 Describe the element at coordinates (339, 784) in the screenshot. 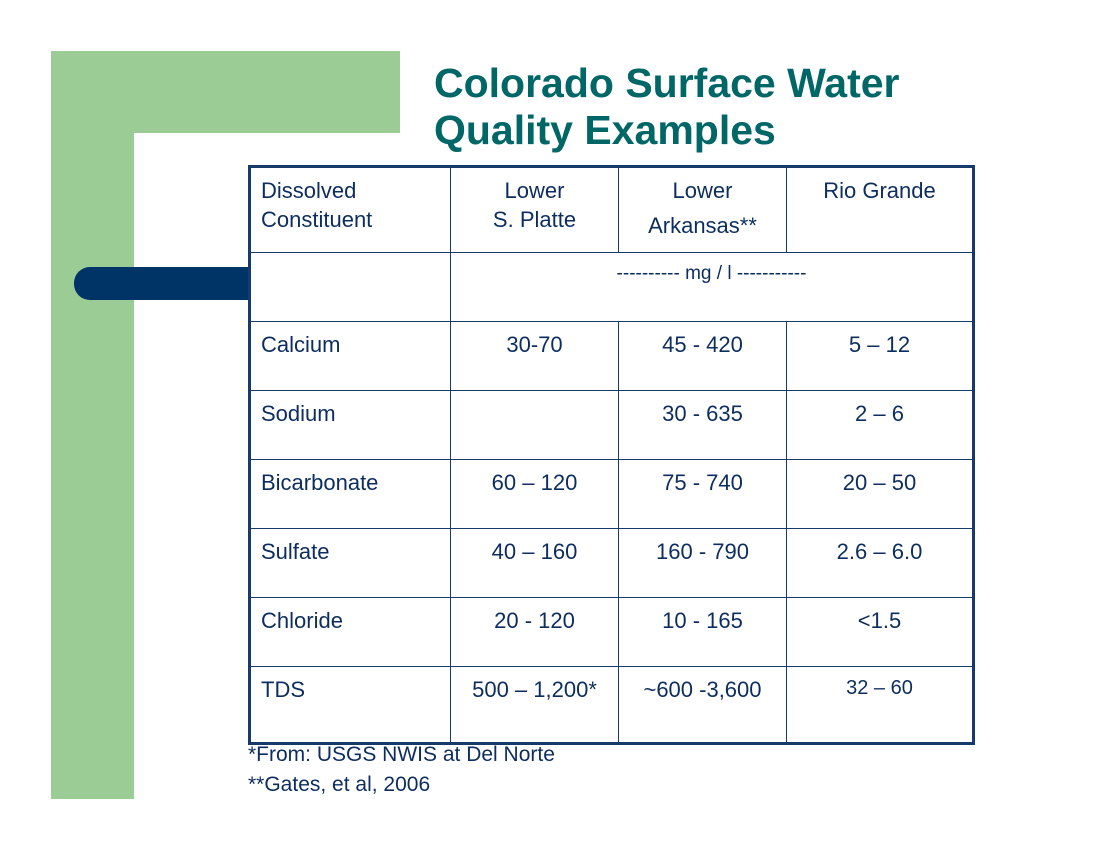

I see `footnote-2: **Gates, et al, 2006` at that location.